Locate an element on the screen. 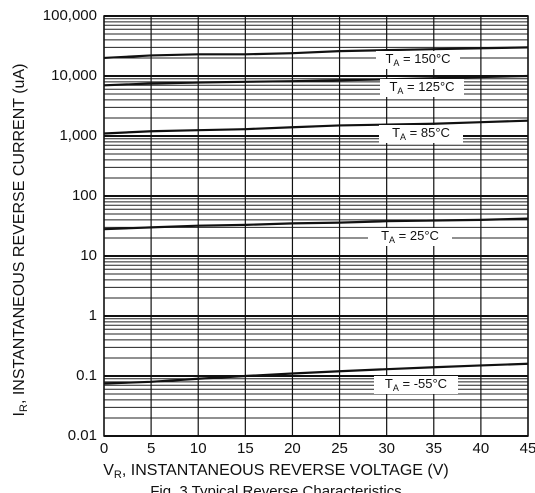  label-part: = 25°C is located at coordinates (417, 235).